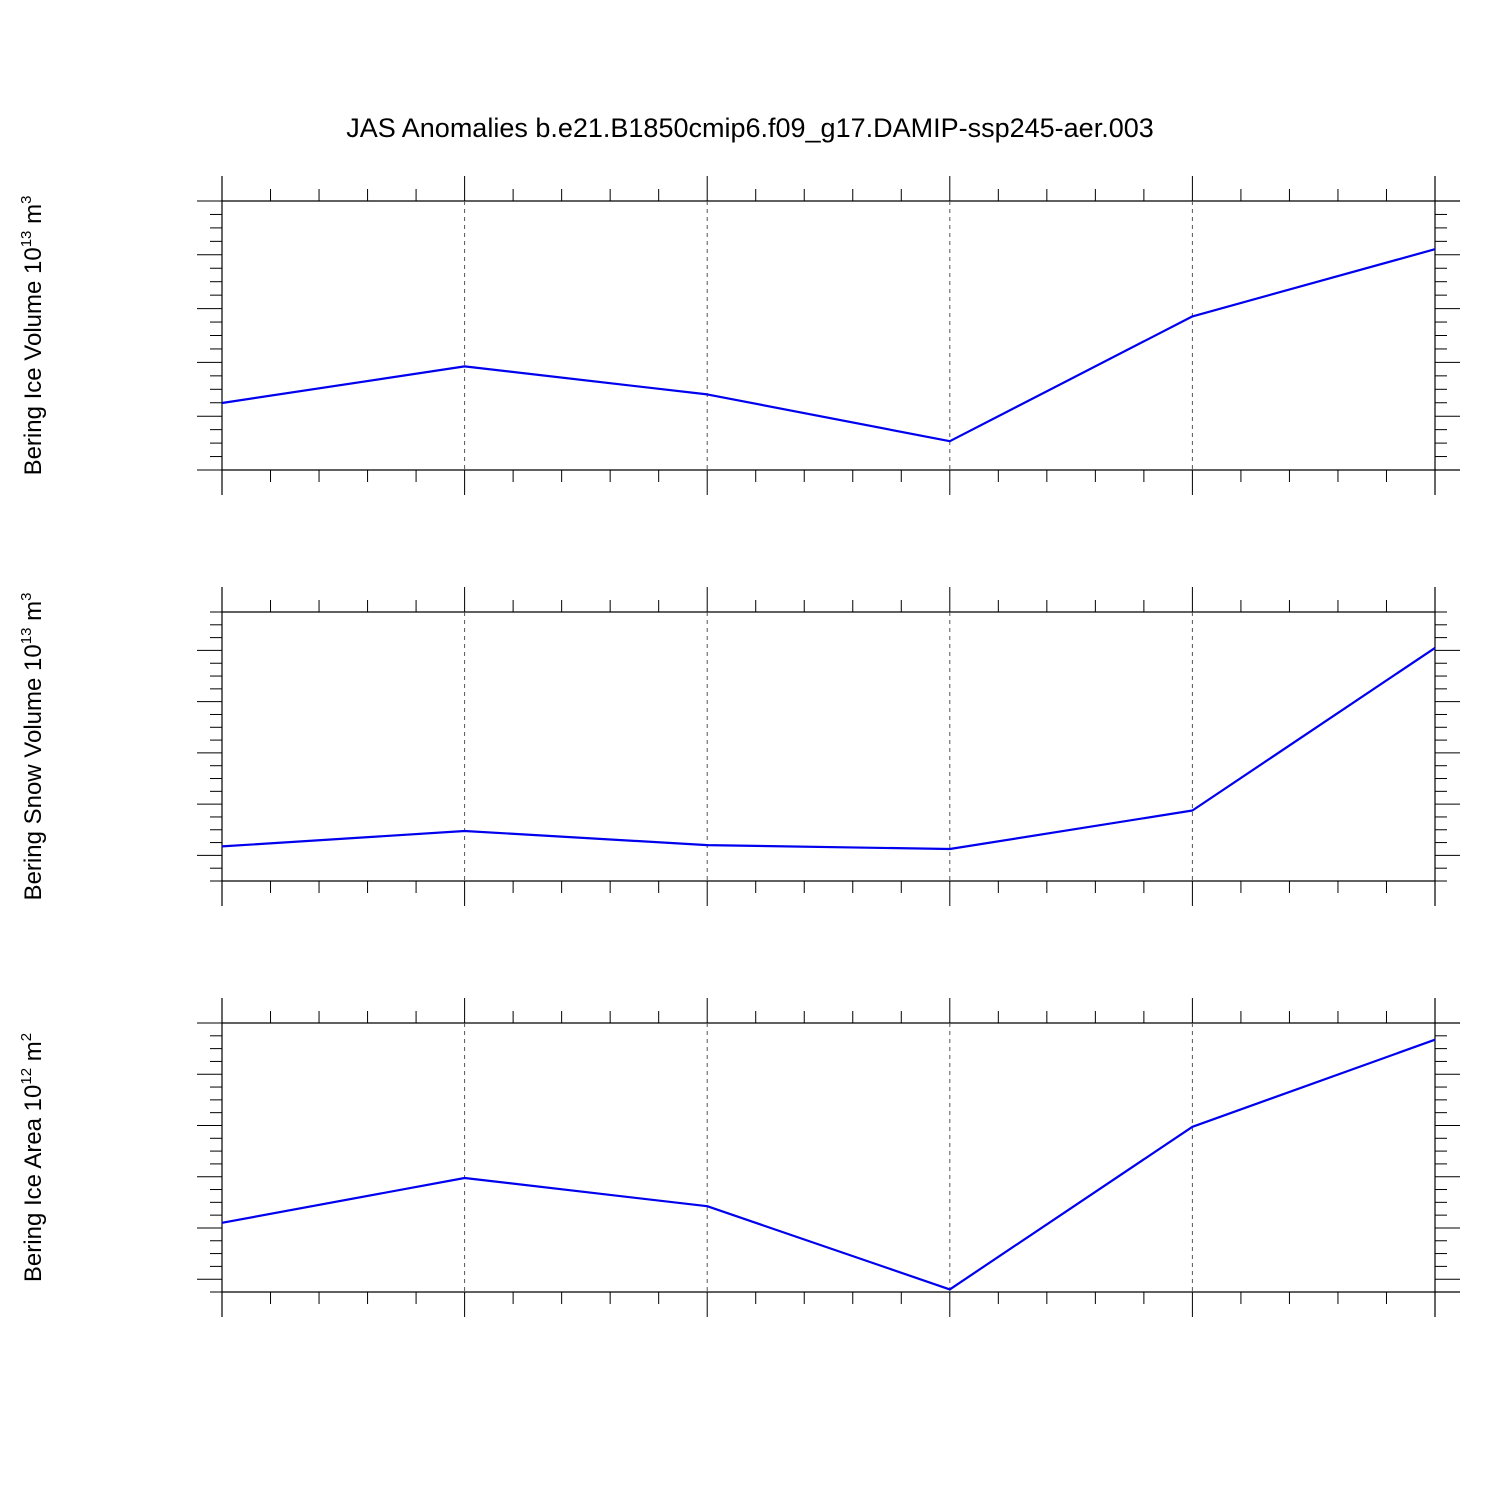 This screenshot has width=1500, height=1500. I want to click on y-axis-label-text: Bering Ice Volume 10, so click(33, 361).